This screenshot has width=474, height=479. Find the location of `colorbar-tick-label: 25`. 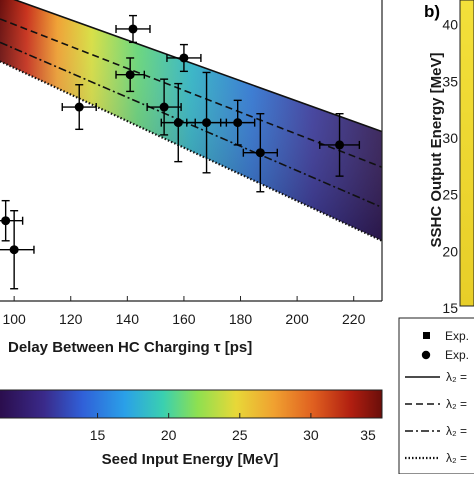

colorbar-tick-label: 25 is located at coordinates (240, 435).